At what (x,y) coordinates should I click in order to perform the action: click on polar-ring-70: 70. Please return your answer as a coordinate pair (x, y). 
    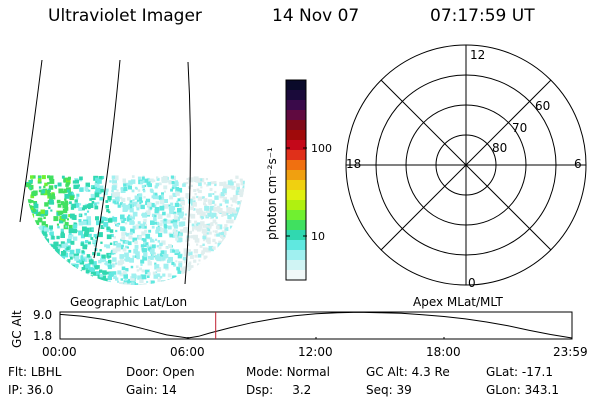
    Looking at the image, I should click on (519, 128).